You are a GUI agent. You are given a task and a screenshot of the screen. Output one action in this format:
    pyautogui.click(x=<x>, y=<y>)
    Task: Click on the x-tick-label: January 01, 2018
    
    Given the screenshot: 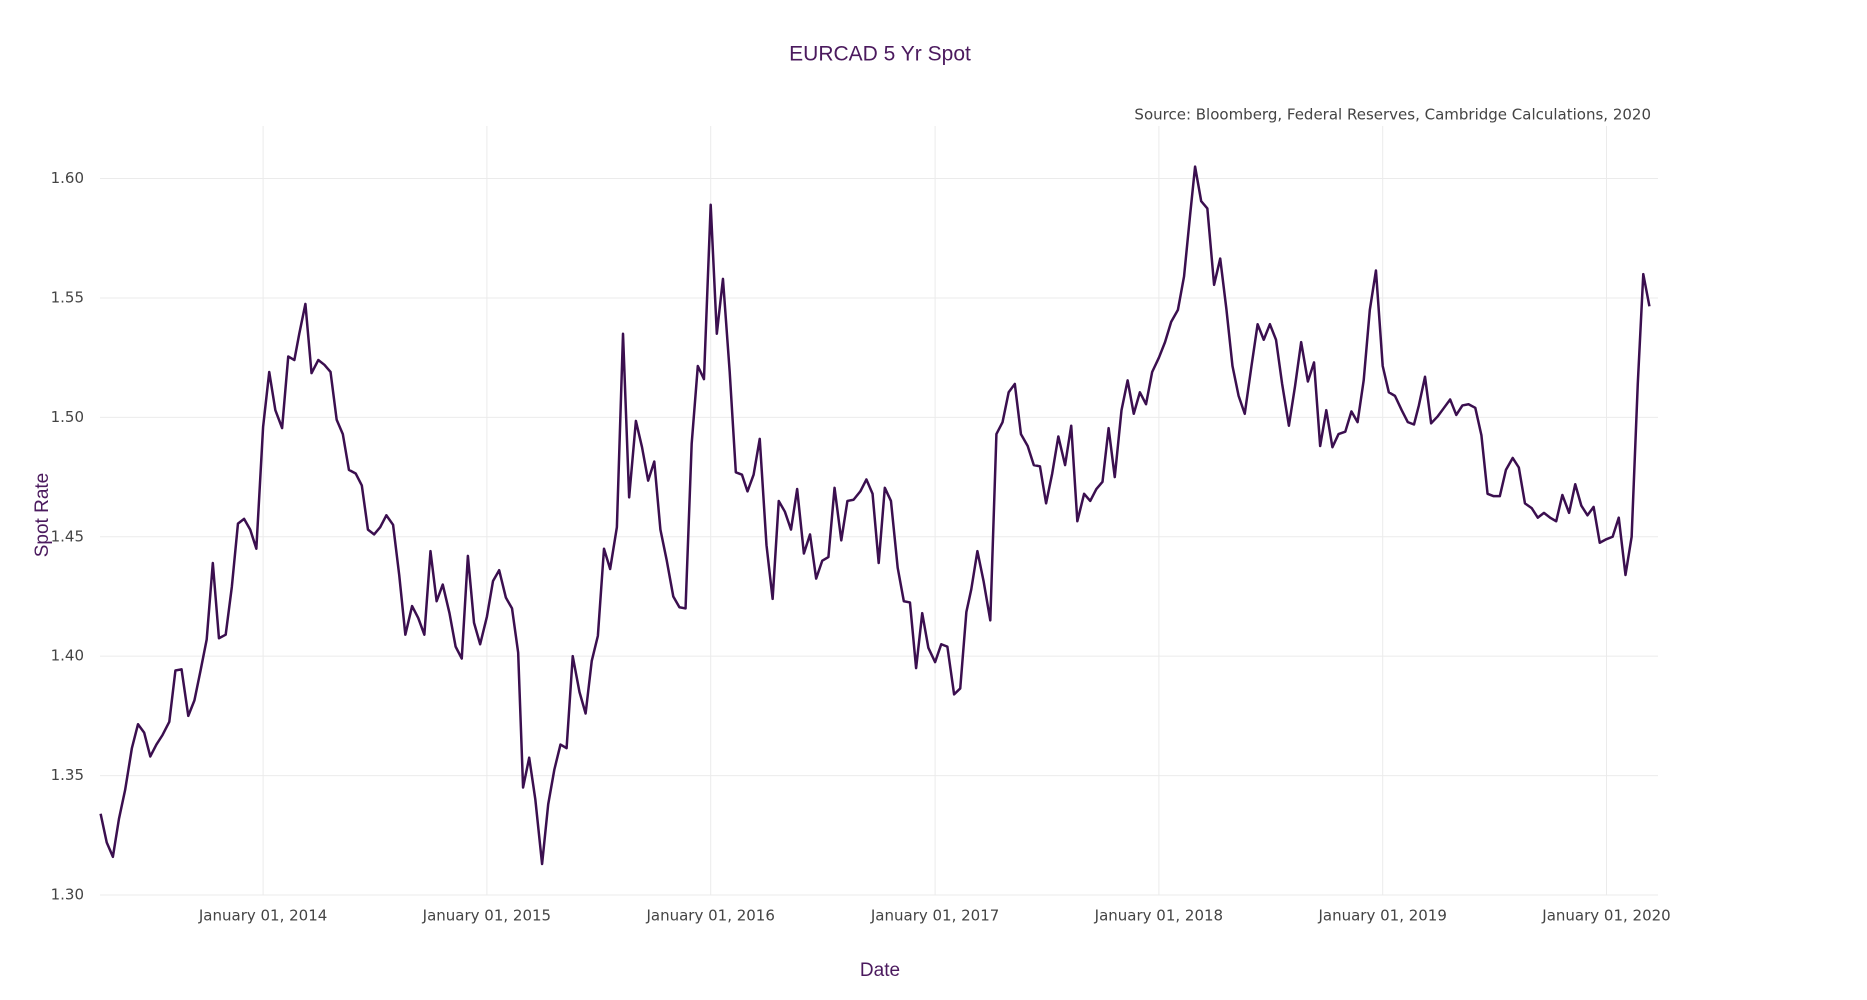 What is the action you would take?
    pyautogui.click(x=1158, y=916)
    